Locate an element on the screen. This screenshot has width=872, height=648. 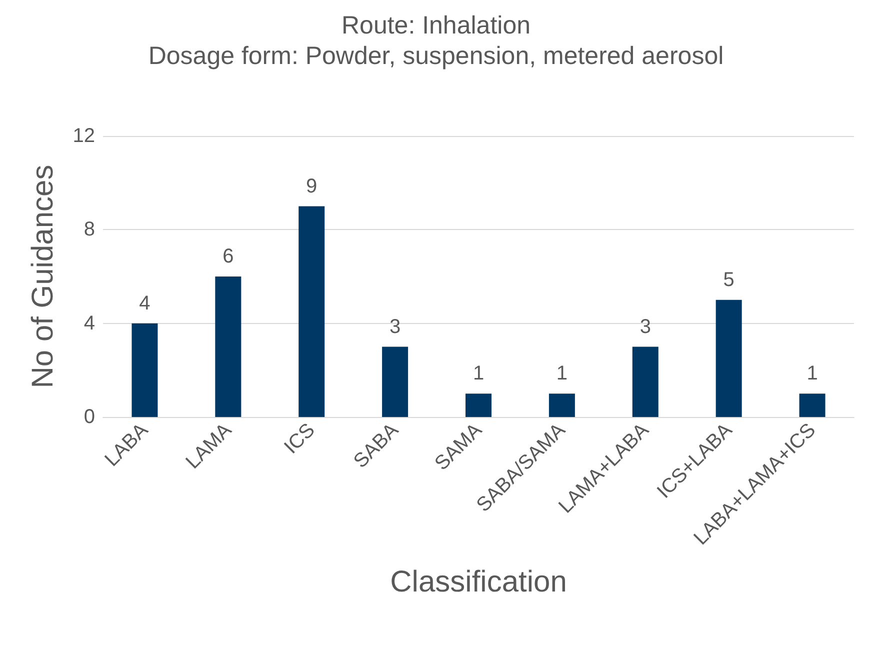
y-axis-title: No of Guidances is located at coordinates (43, 276).